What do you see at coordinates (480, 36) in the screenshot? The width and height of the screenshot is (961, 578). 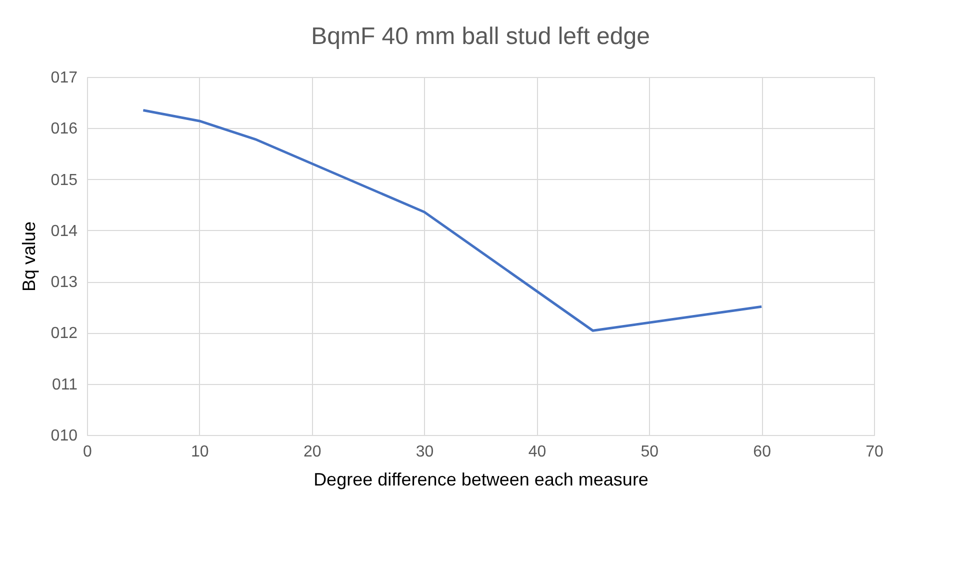 I see `chart-title: BqmF 40 mm ball stud left edge` at bounding box center [480, 36].